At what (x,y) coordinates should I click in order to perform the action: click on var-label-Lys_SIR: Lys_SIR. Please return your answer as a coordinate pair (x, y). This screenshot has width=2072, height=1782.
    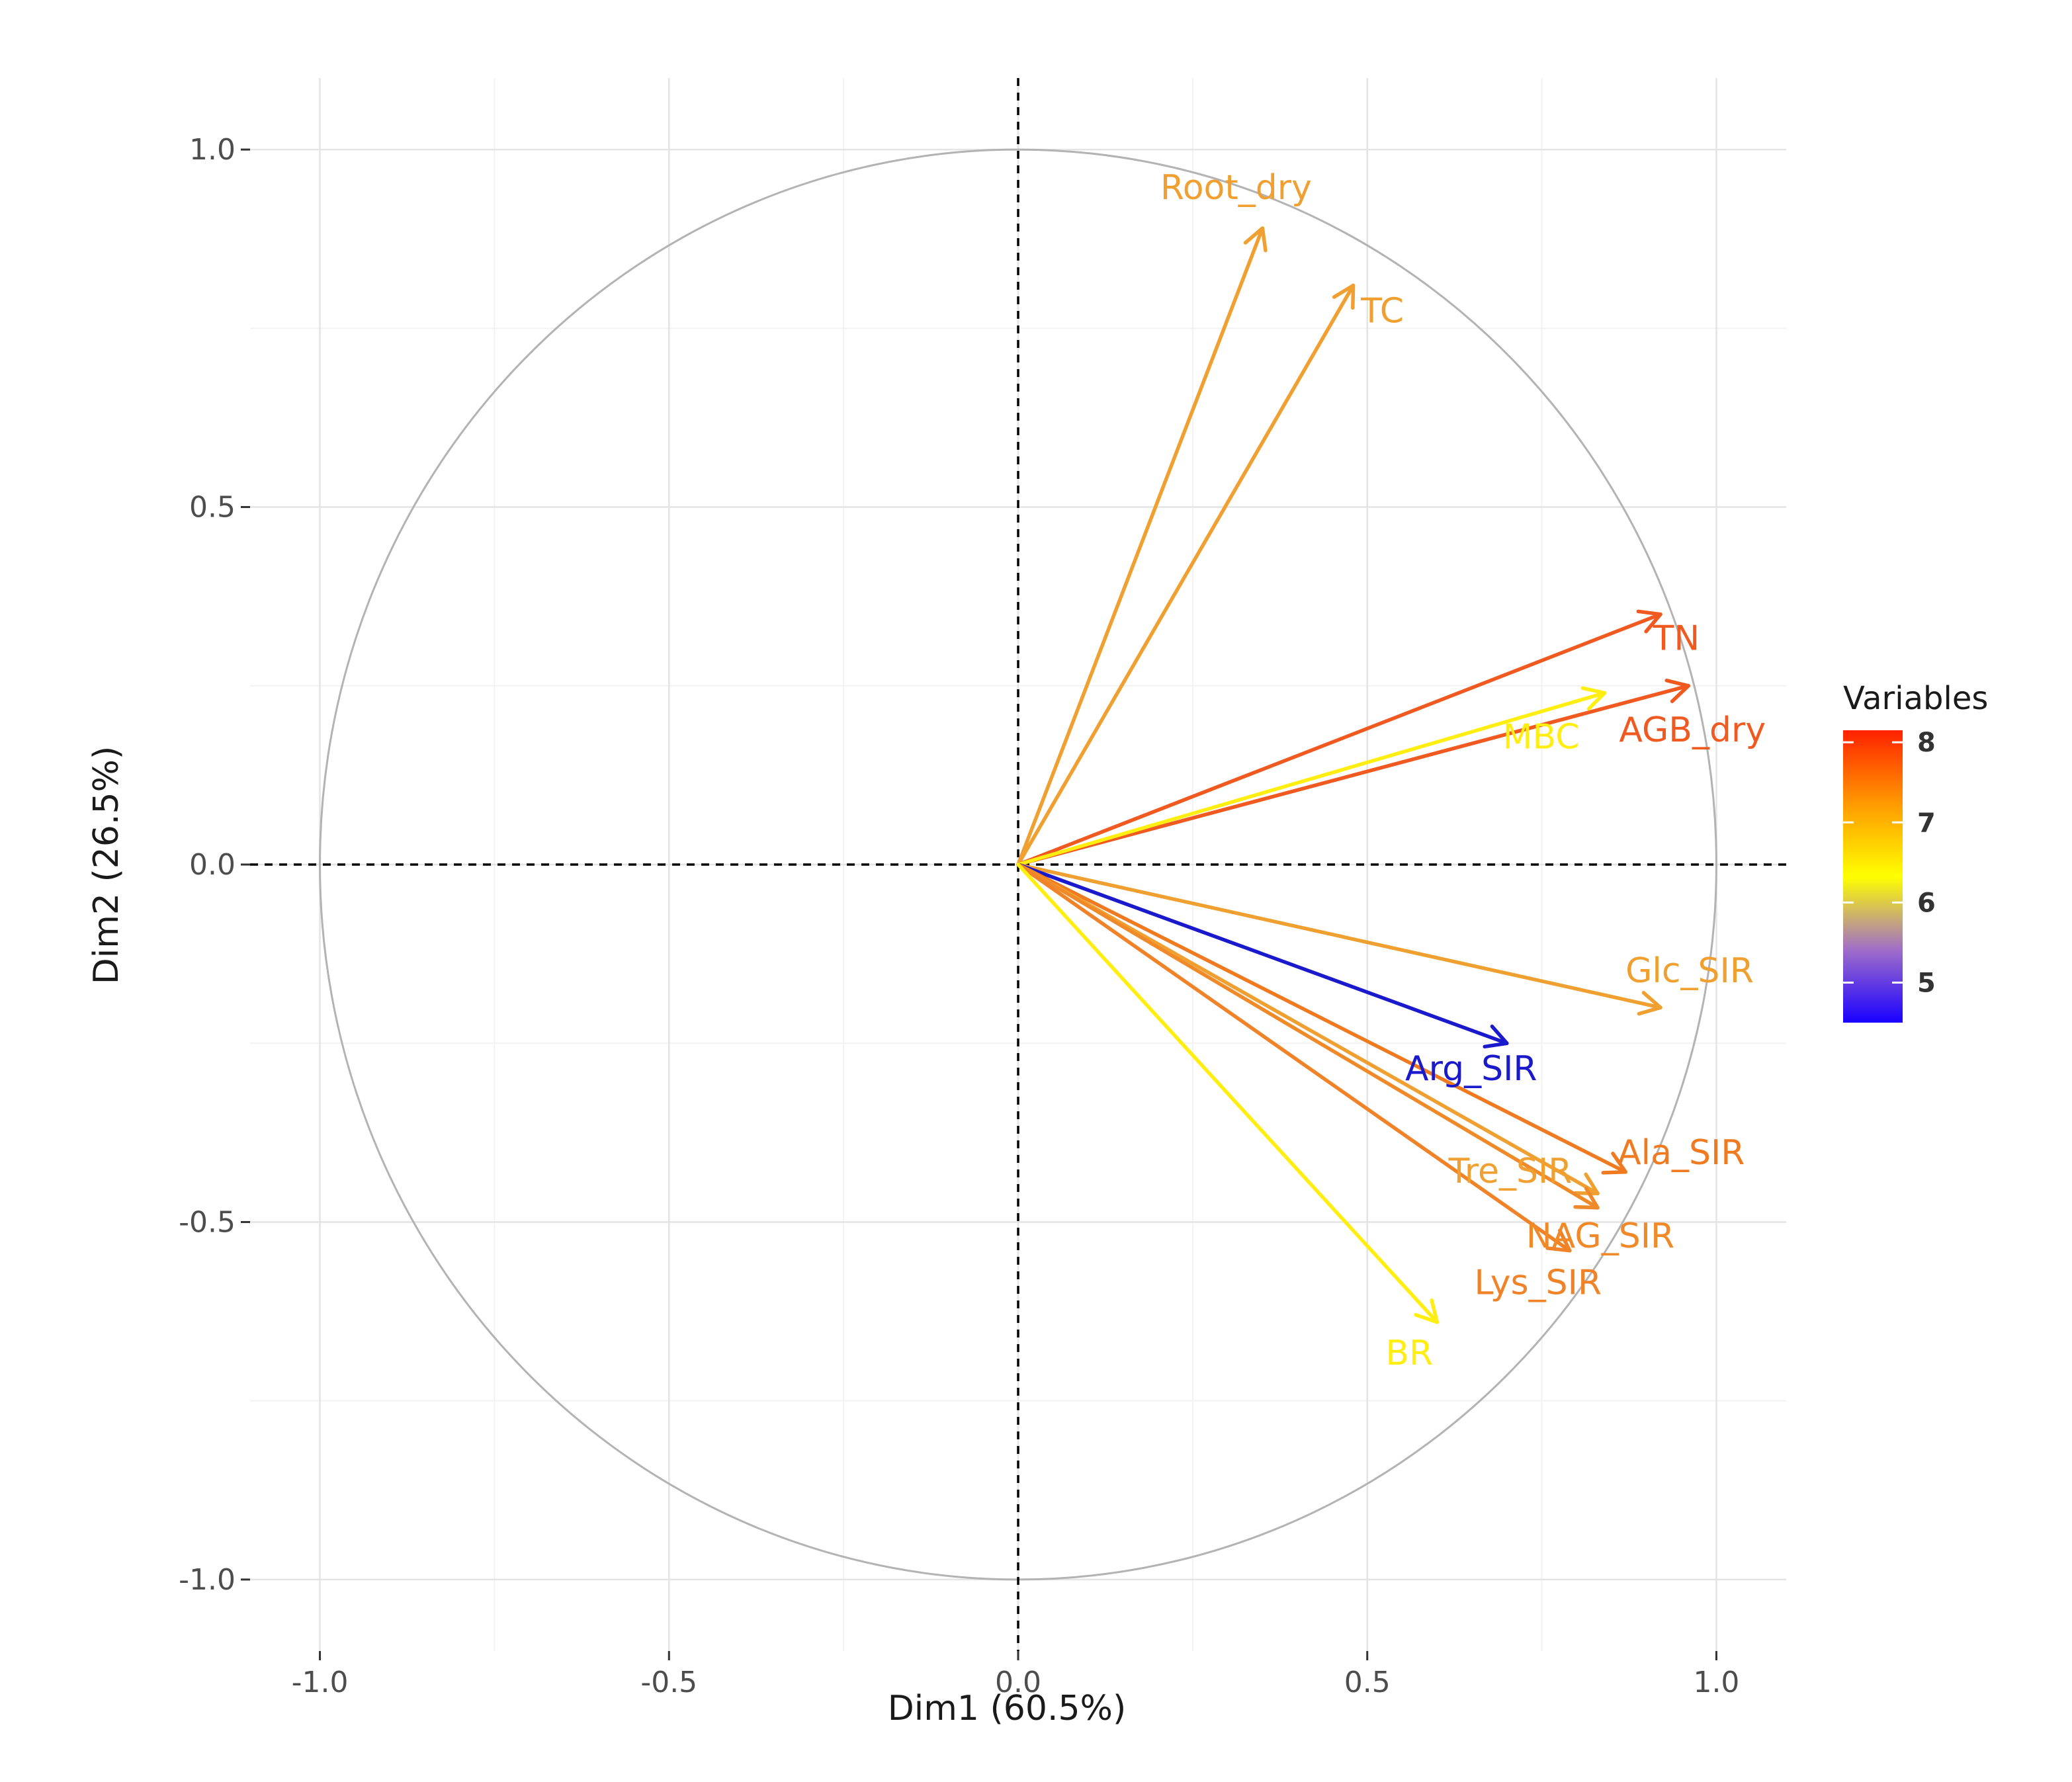
    Looking at the image, I should click on (1538, 1283).